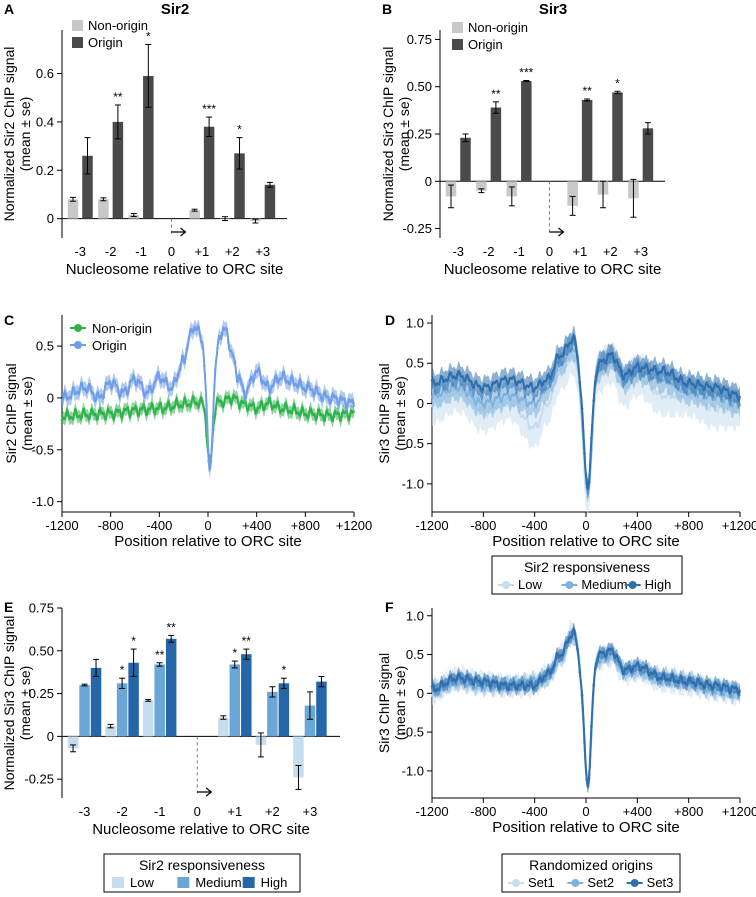 The height and width of the screenshot is (897, 756). Describe the element at coordinates (413, 483) in the screenshot. I see `y-tick-label: -1.0` at that location.